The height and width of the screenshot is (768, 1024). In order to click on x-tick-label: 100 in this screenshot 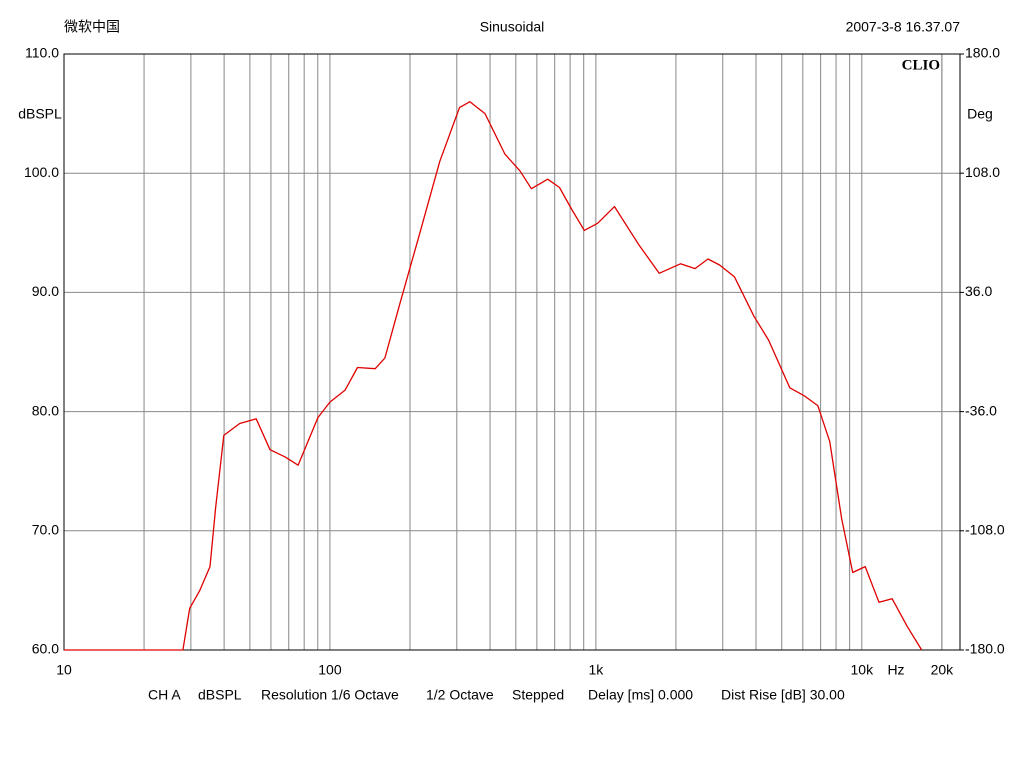, I will do `click(330, 670)`.